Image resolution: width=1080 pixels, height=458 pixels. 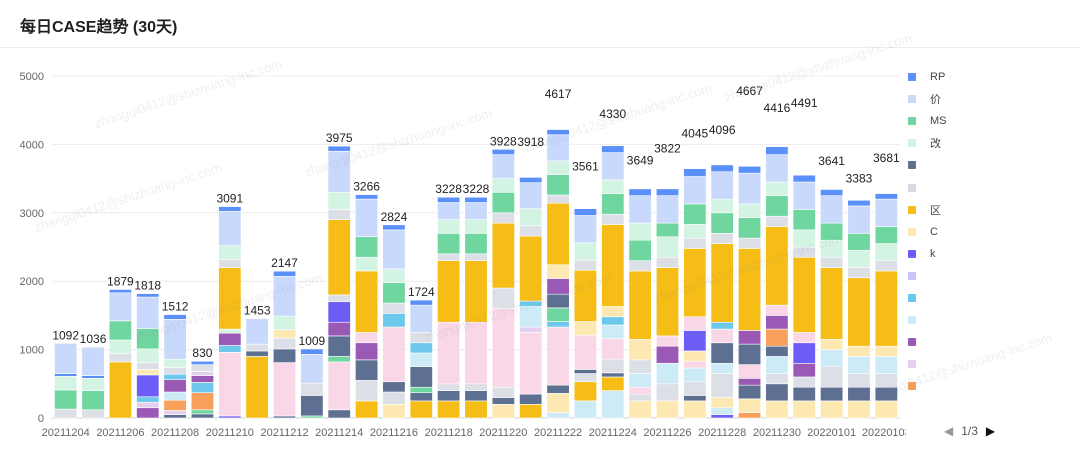 I want to click on x-tick-label: 20220101, so click(x=831, y=433).